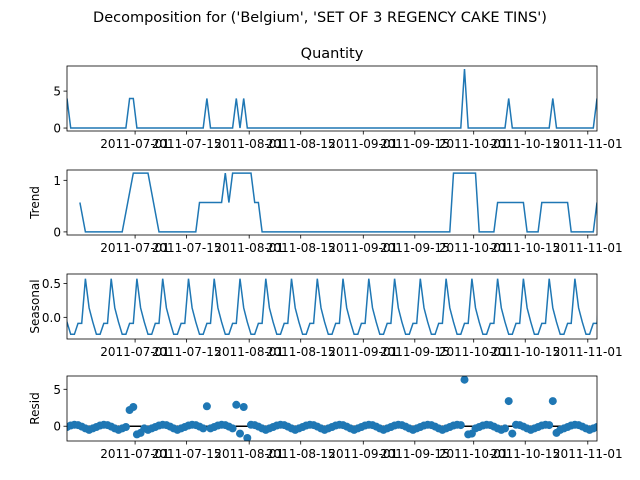 The width and height of the screenshot is (640, 480). Describe the element at coordinates (588, 248) in the screenshot. I see `trend-xtick-label: 2011-11-01` at that location.